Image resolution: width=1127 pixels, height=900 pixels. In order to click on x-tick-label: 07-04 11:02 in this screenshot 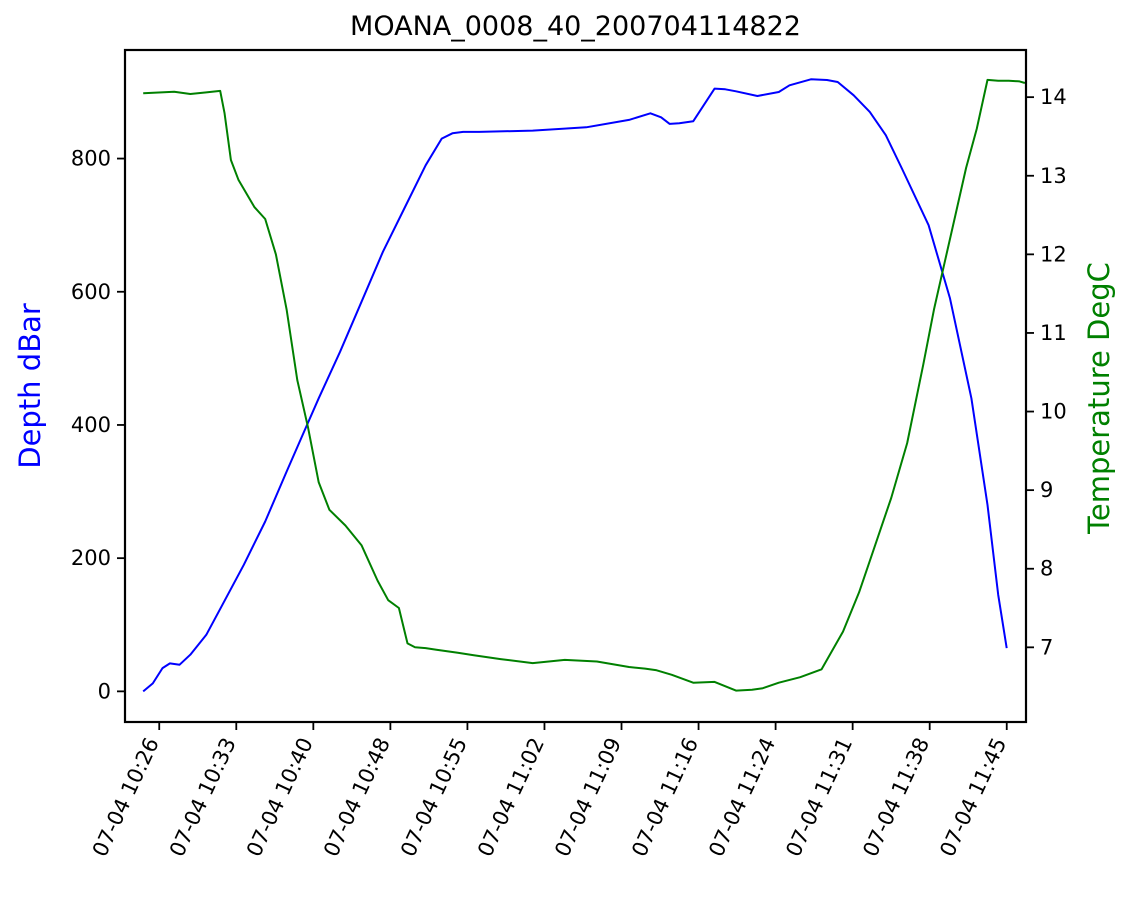, I will do `click(511, 797)`.